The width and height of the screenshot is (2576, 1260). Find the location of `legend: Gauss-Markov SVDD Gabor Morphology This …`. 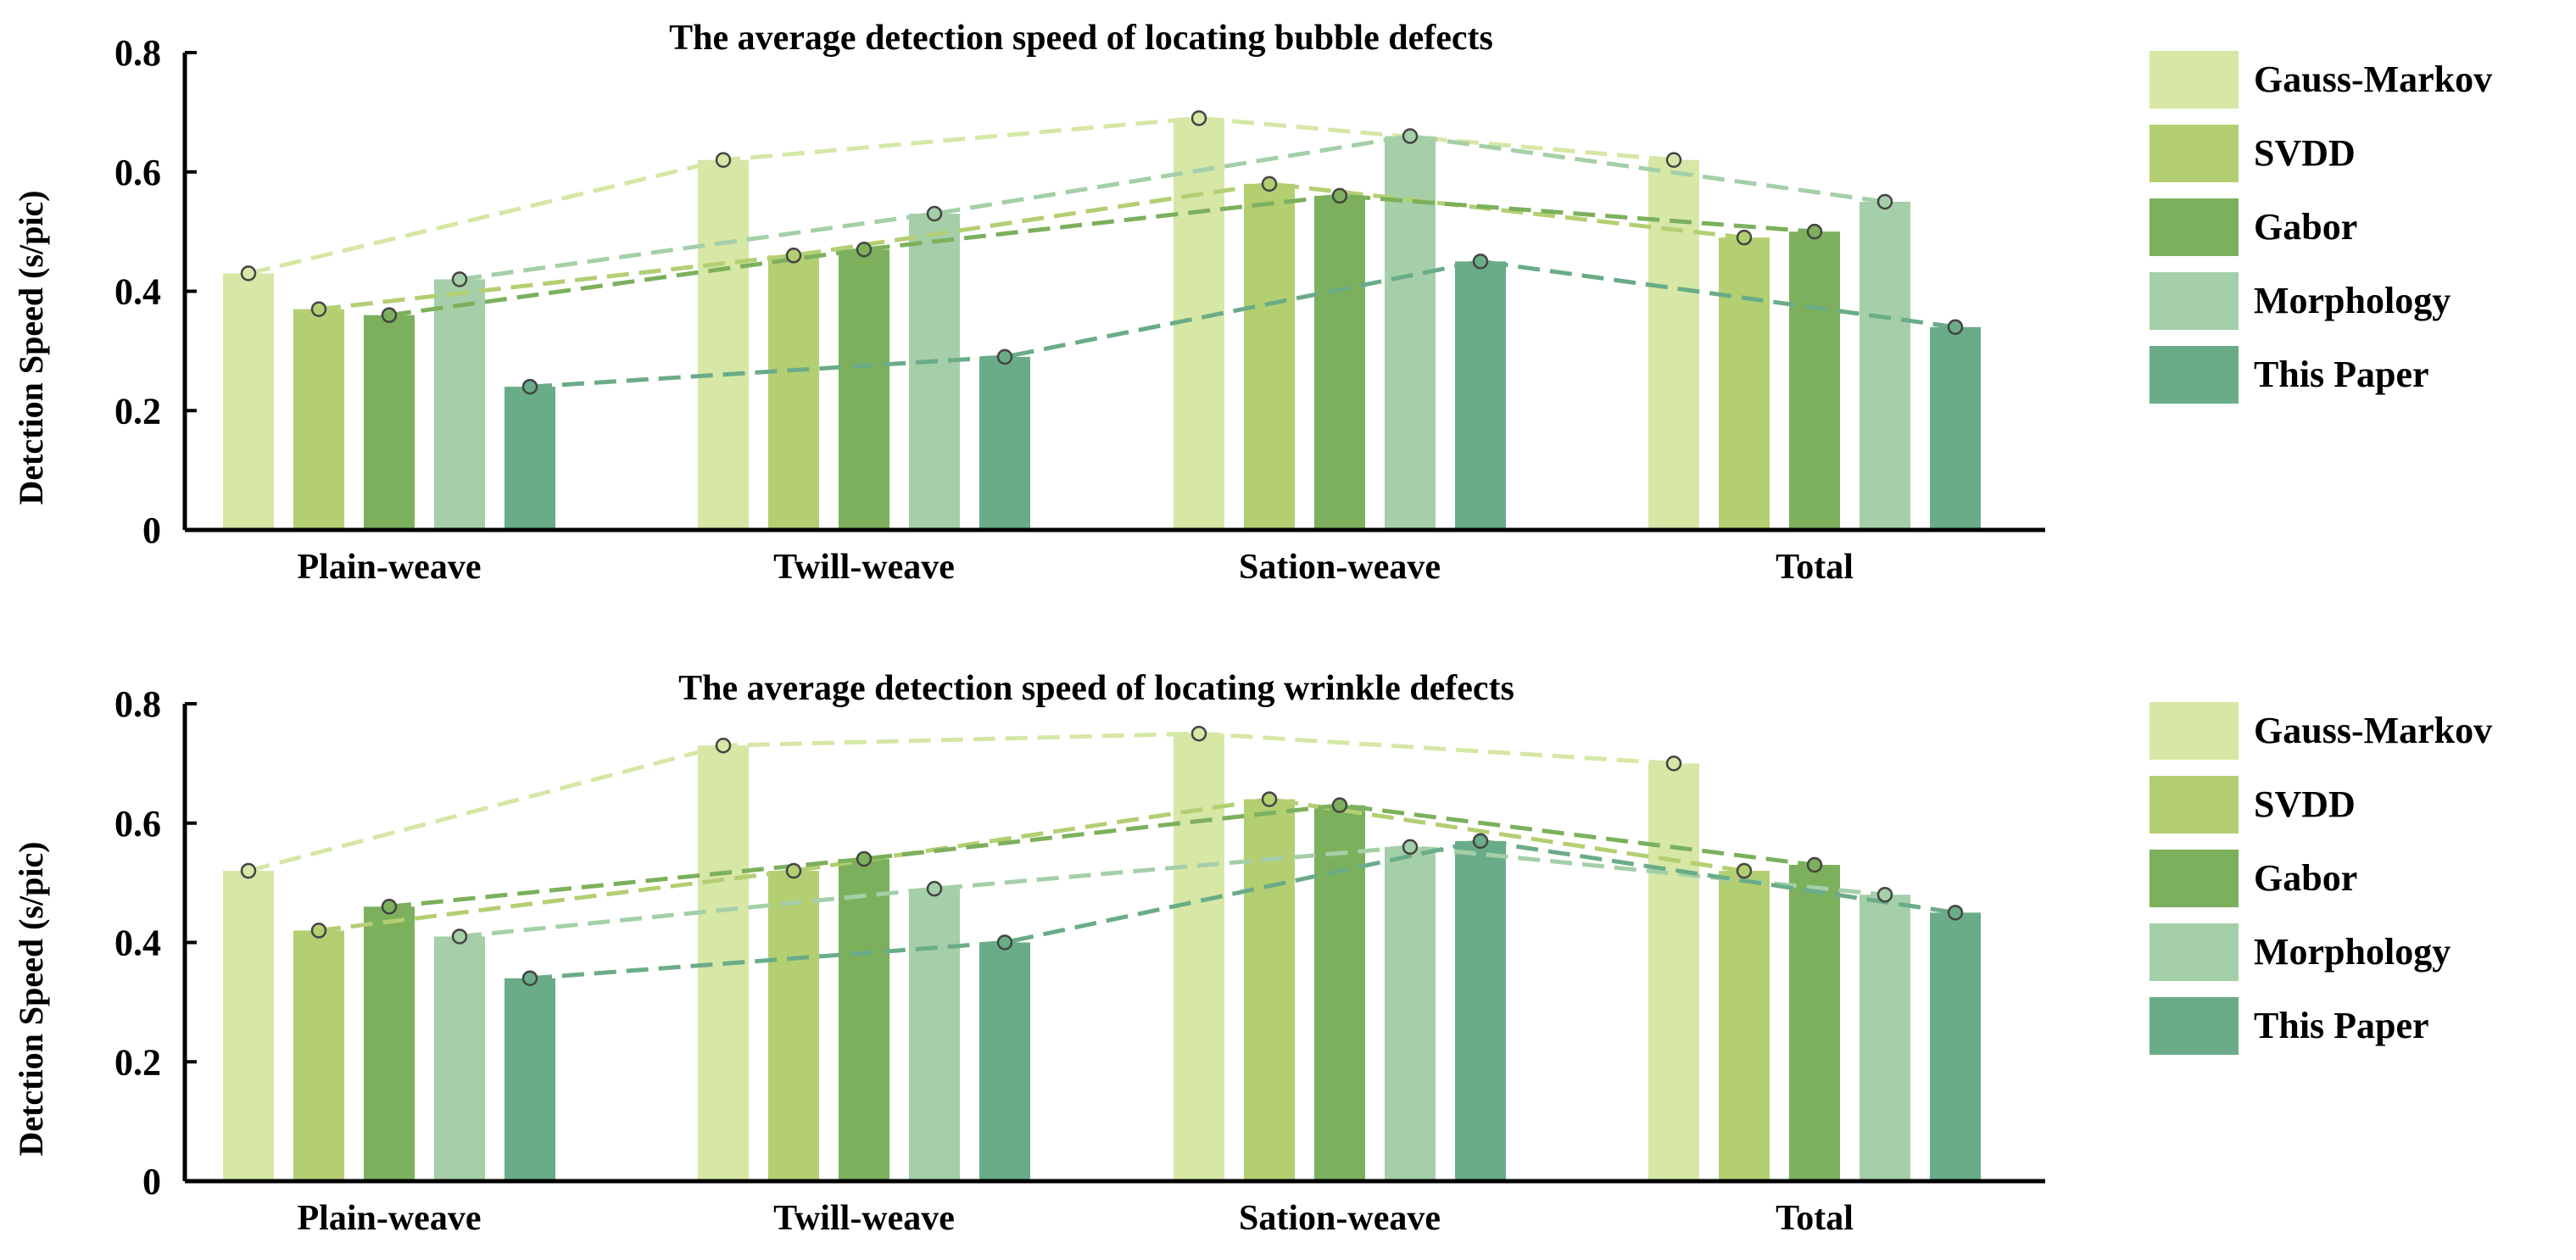

legend: Gauss-Markov SVDD Gabor Morphology This … is located at coordinates (2320, 227).